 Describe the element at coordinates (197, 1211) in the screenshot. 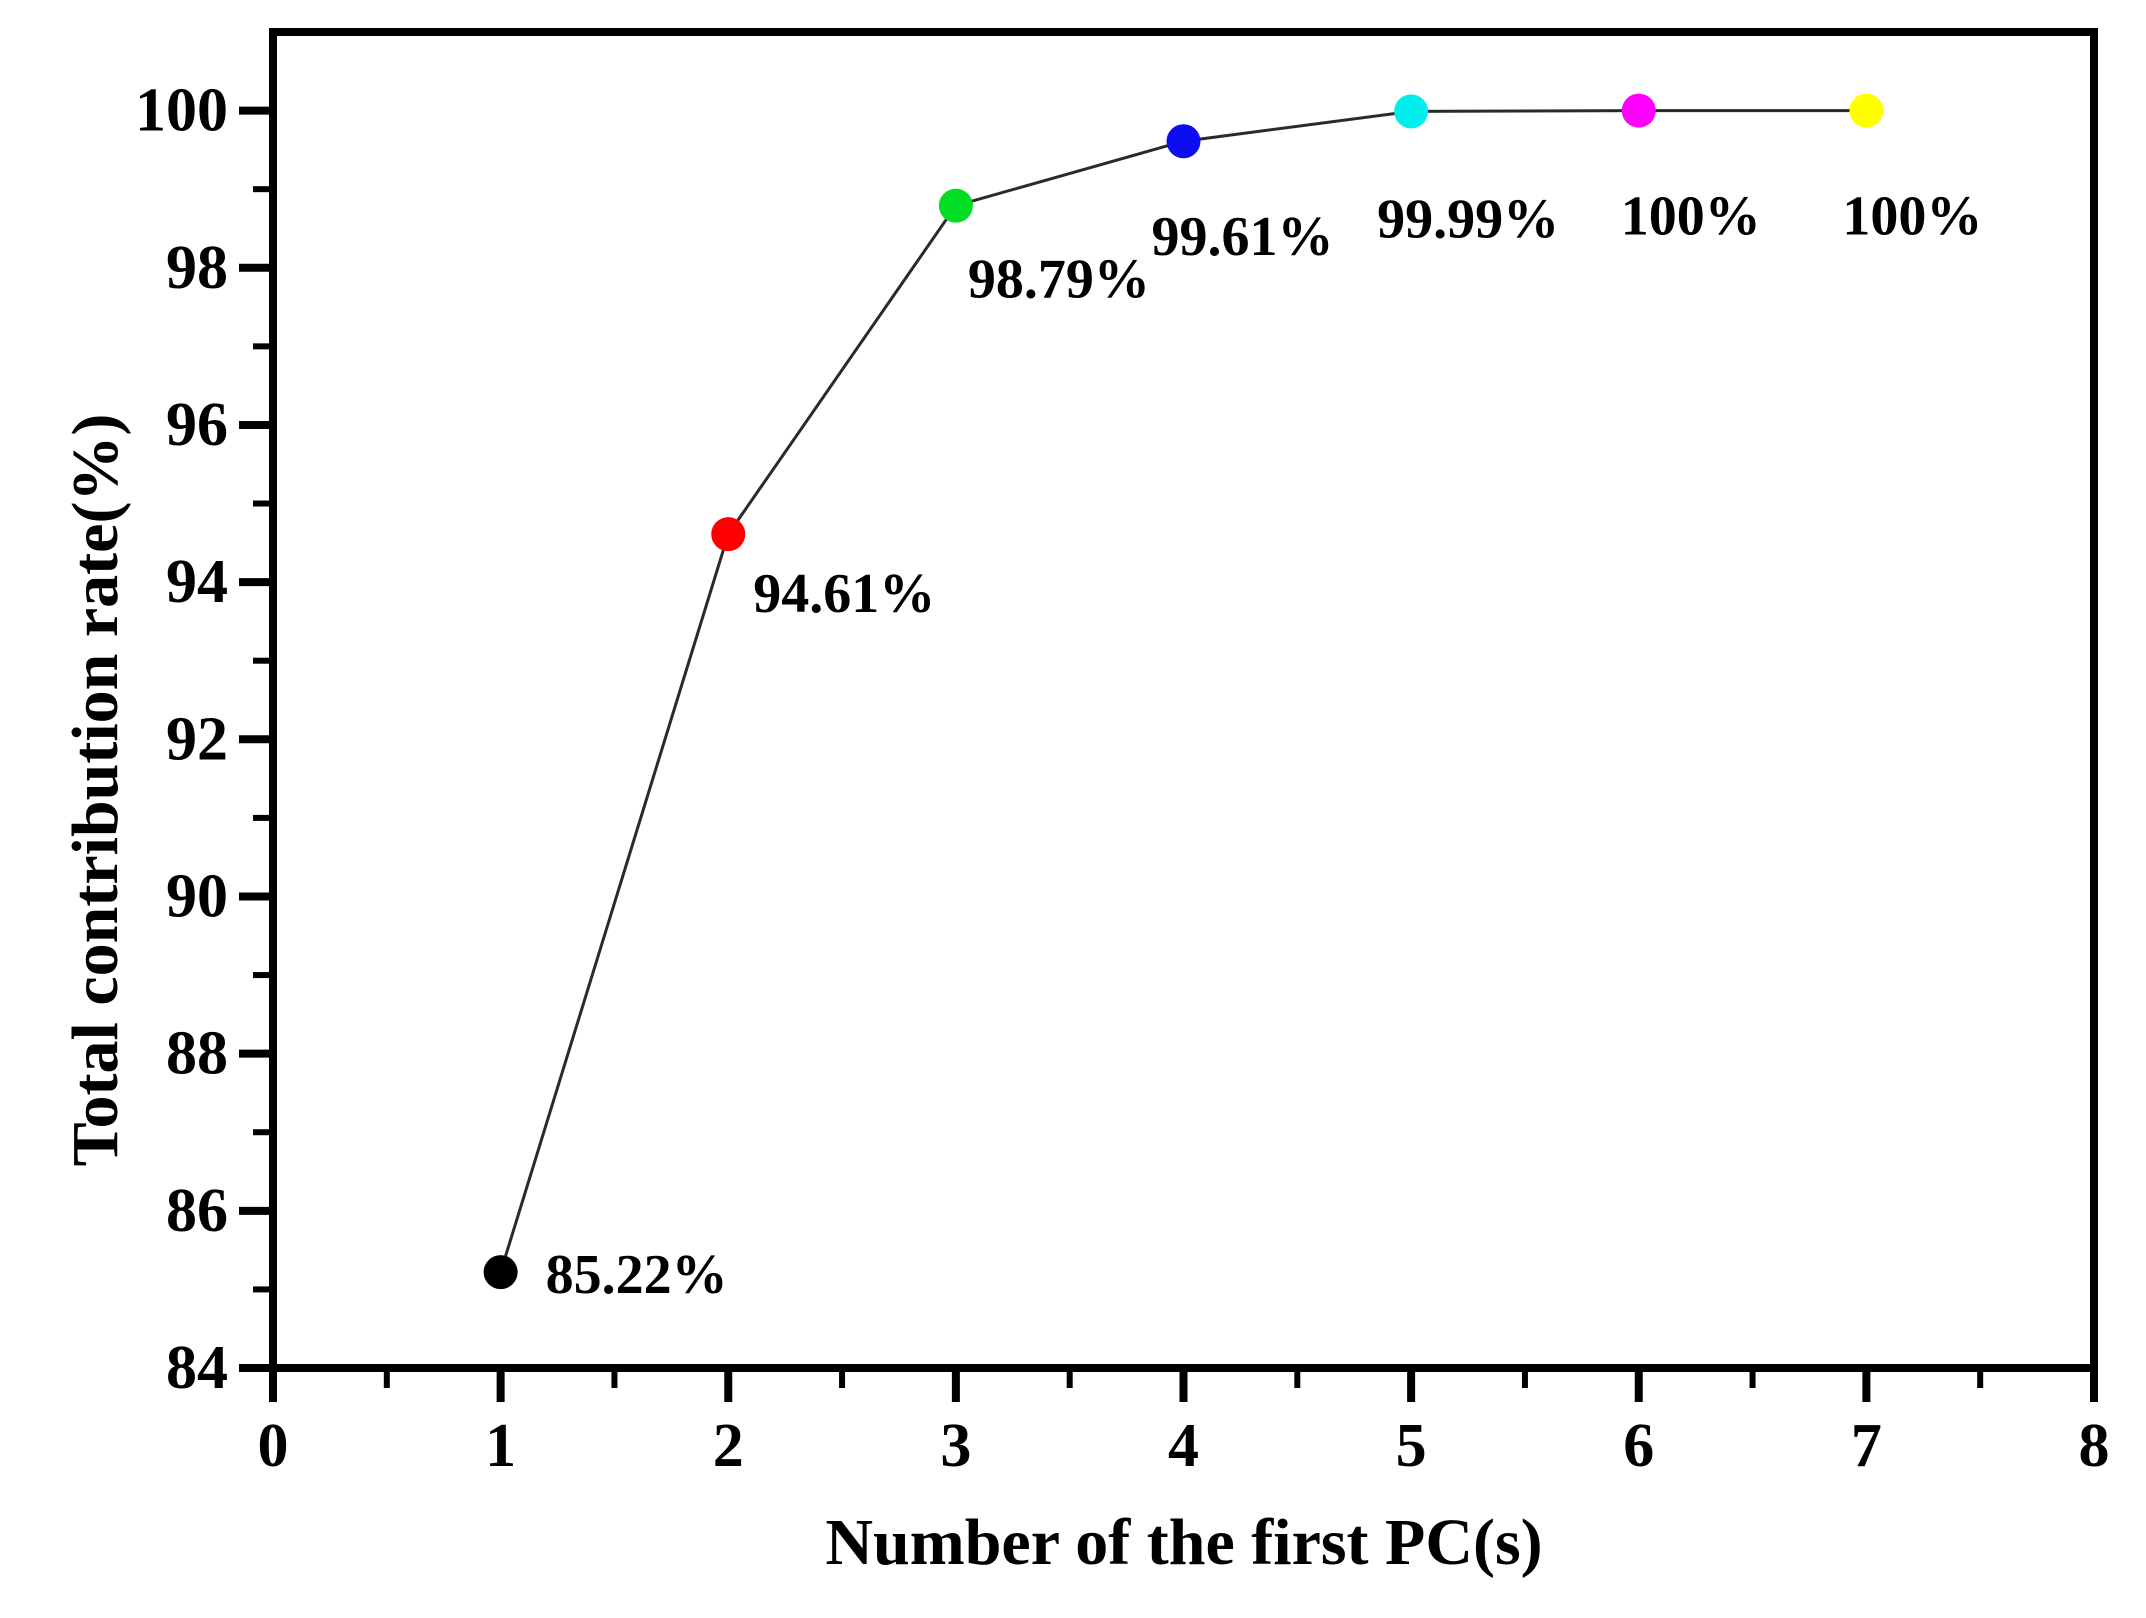

I see `y-tick-label: 86` at that location.